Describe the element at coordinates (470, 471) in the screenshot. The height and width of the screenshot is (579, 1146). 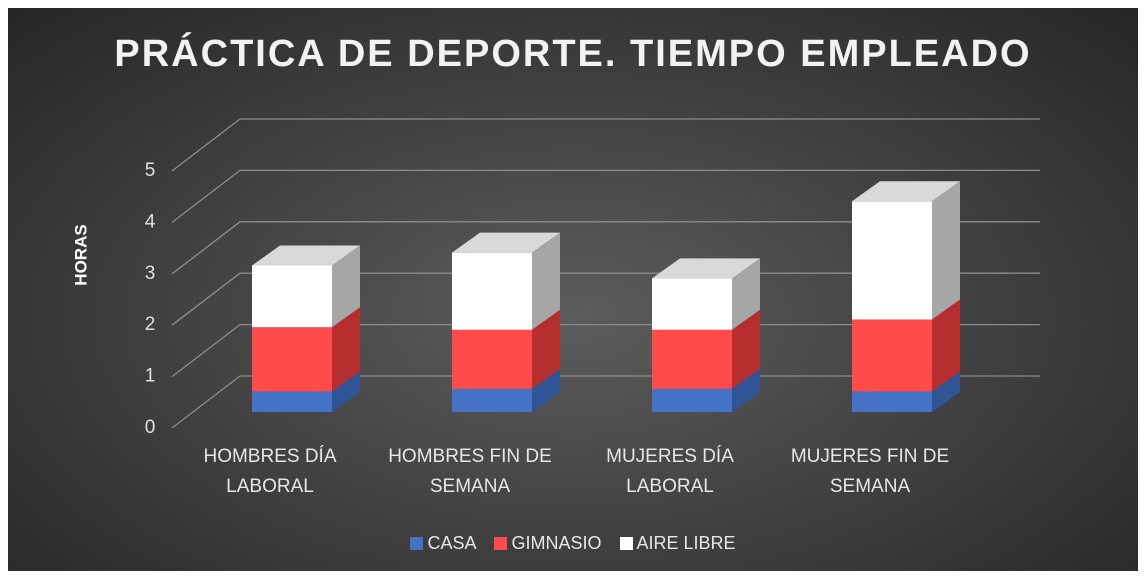
I see `x-tick-label: HOMBRES FIN DE SEMANA` at that location.